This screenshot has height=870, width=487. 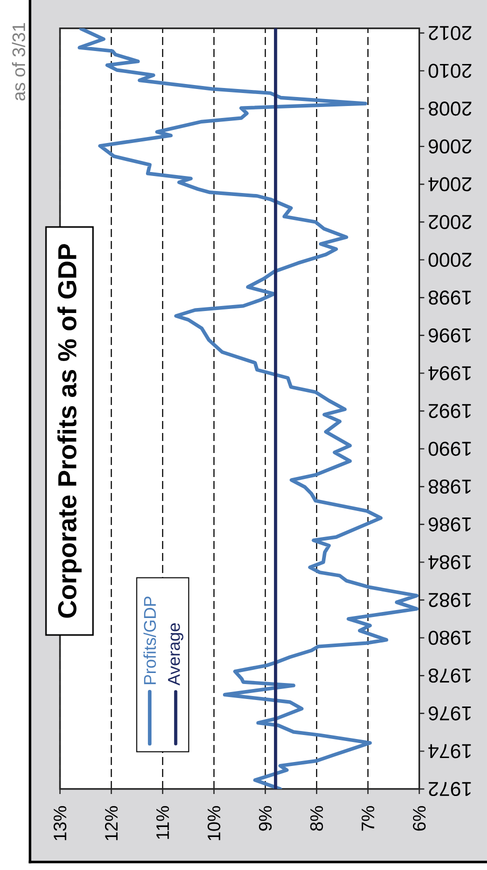 What do you see at coordinates (449, 335) in the screenshot?
I see `y-tick-label: 1996` at bounding box center [449, 335].